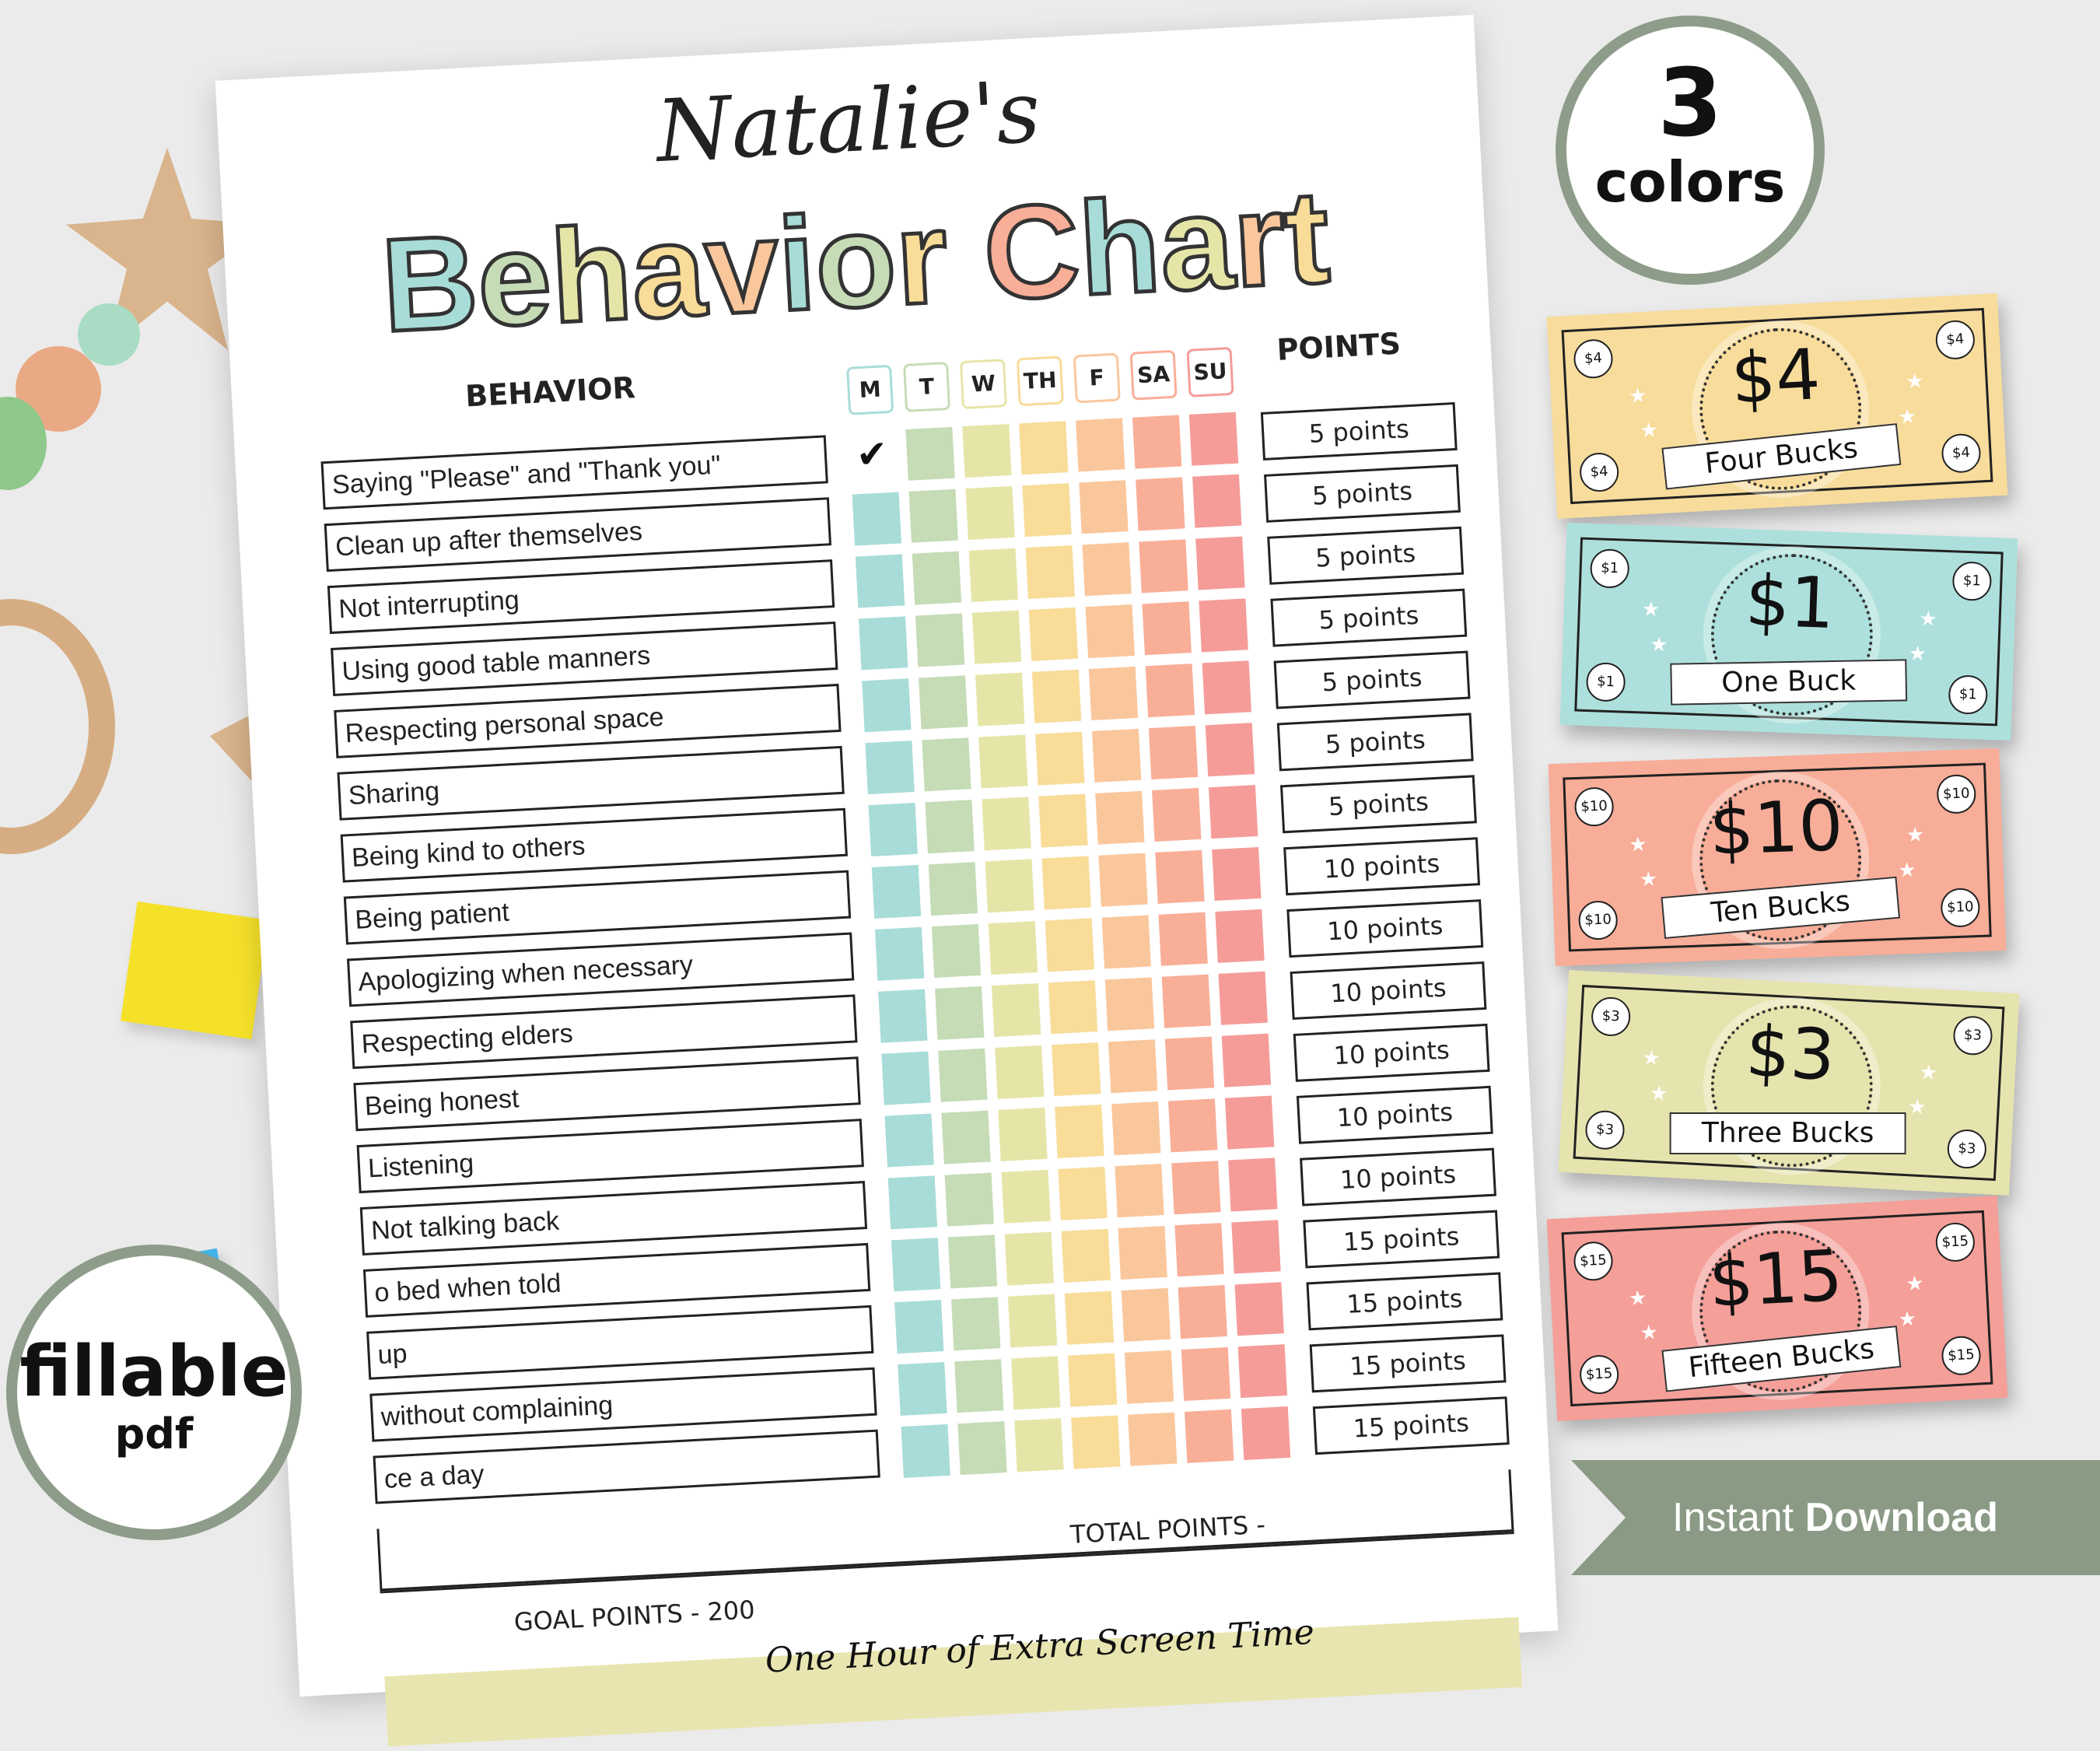 The width and height of the screenshot is (2100, 1751). I want to click on behavior-field: Not talking back, so click(613, 1218).